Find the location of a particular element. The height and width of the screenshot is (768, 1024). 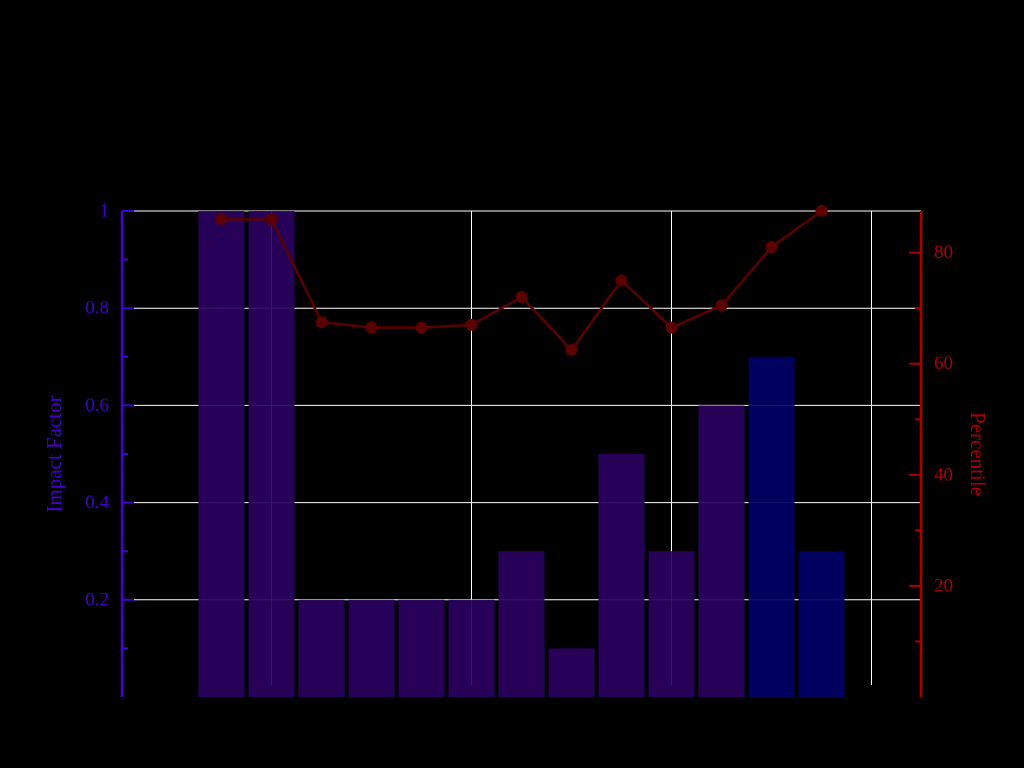

y-axis-left-tick-label: 0.2 is located at coordinates (97, 599).